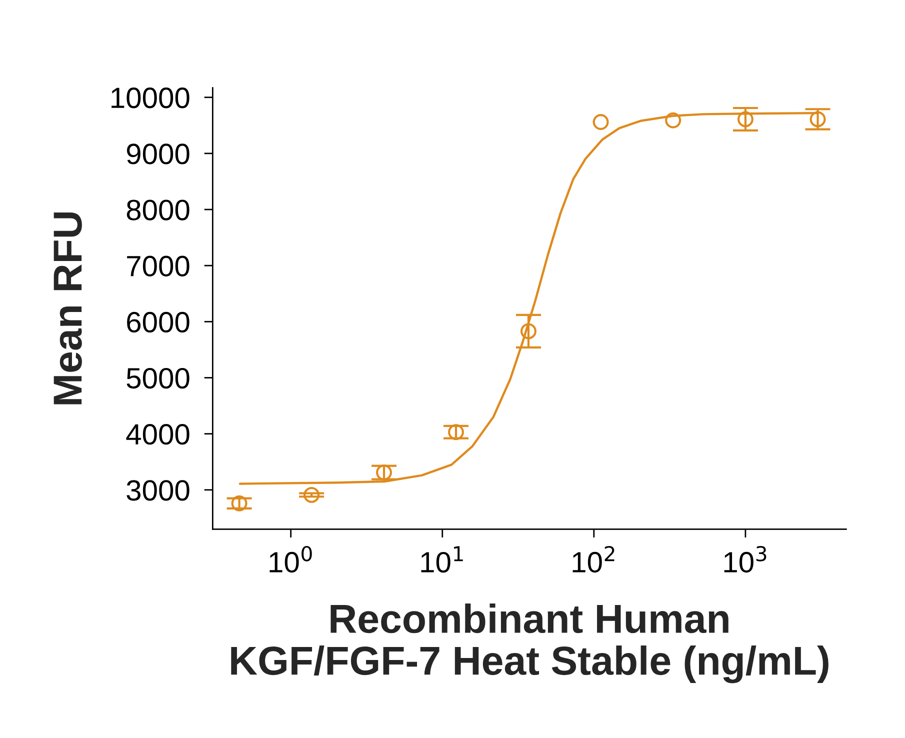  Describe the element at coordinates (151, 98) in the screenshot. I see `y-tick-label: 10000` at that location.